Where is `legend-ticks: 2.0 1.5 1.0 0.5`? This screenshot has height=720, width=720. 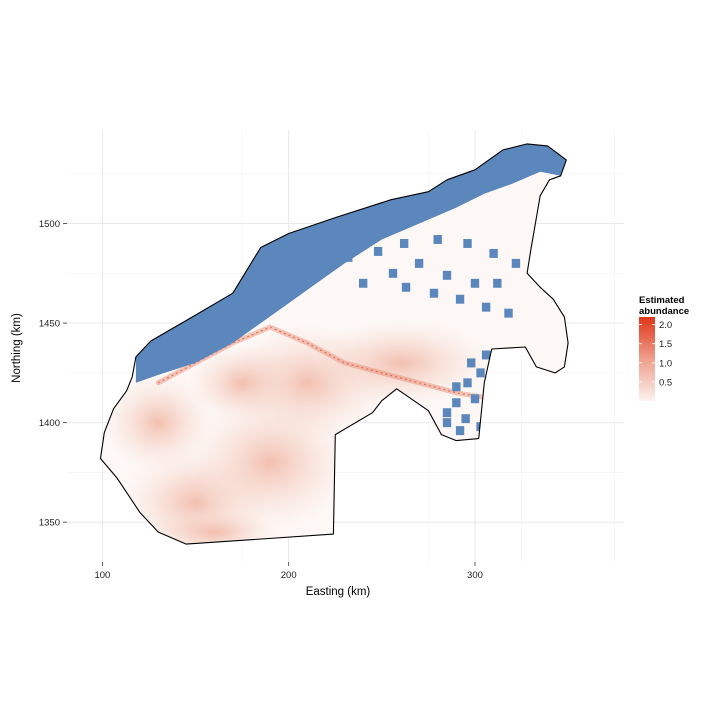 legend-ticks: 2.0 1.5 1.0 0.5 is located at coordinates (655, 354).